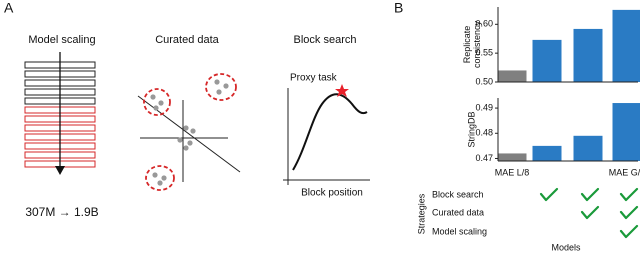 The width and height of the screenshot is (640, 253). I want to click on y-tick-label: 0.60, so click(484, 24).